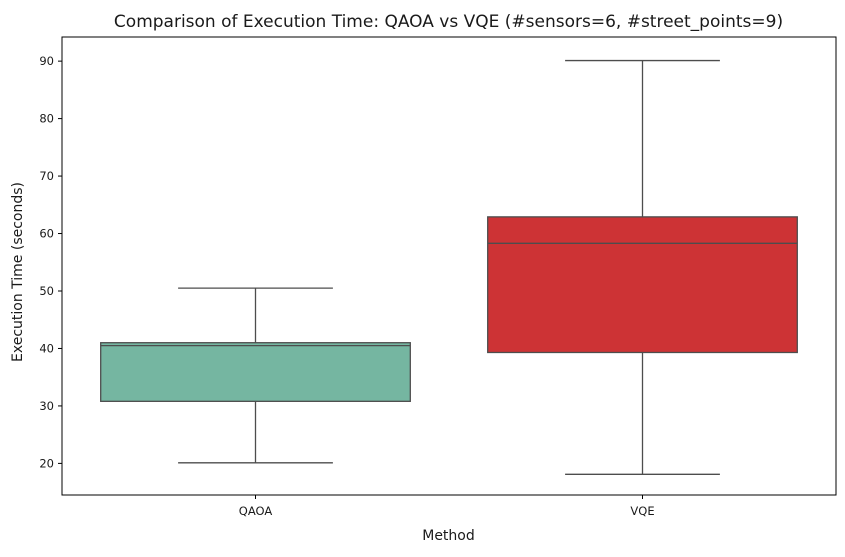 The width and height of the screenshot is (845, 557). I want to click on y-tick-label: 20, so click(46, 463).